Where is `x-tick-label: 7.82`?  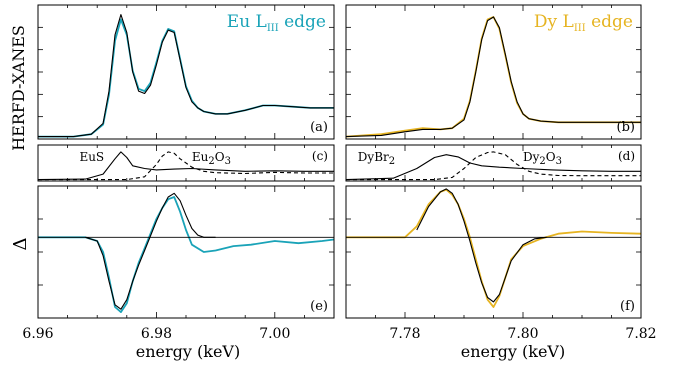
x-tick-label: 7.82 is located at coordinates (640, 334).